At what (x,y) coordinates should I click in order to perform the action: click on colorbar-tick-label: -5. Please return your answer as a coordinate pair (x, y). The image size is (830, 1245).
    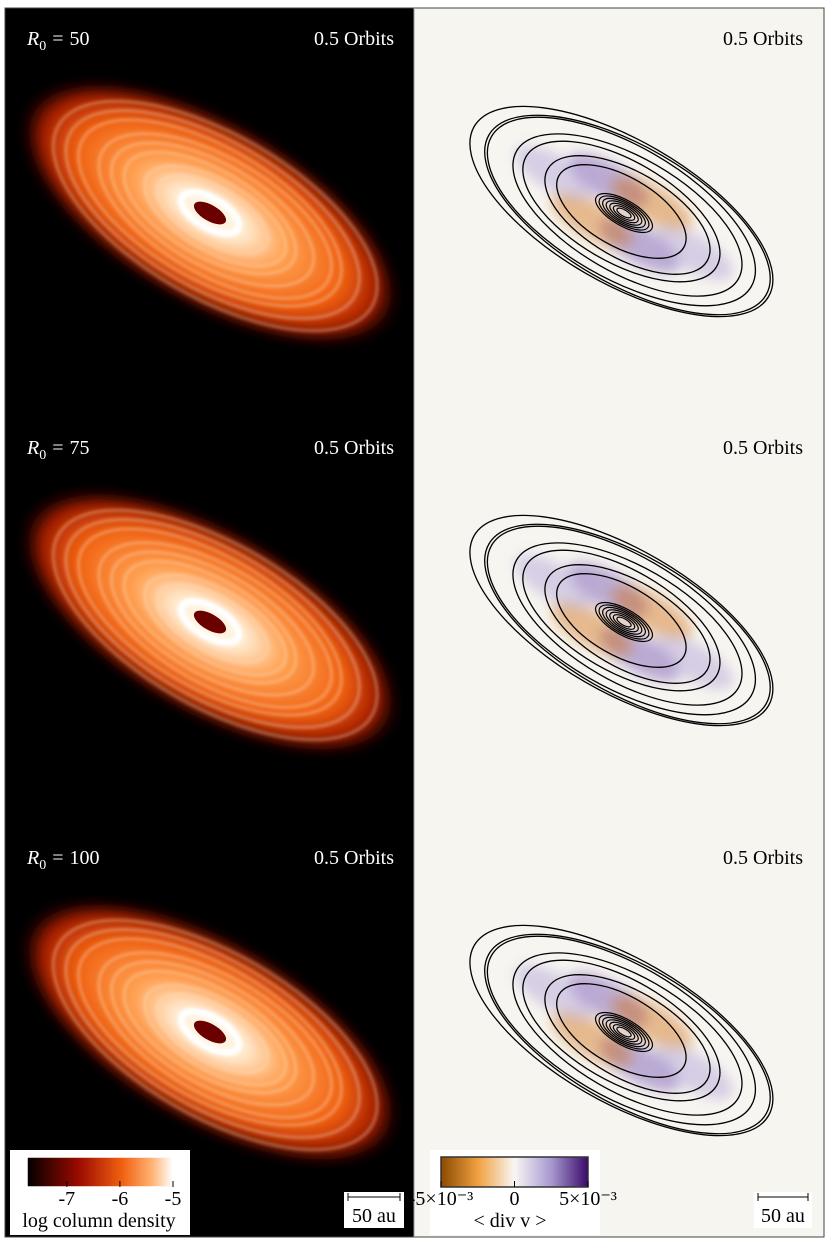
    Looking at the image, I should click on (173, 1199).